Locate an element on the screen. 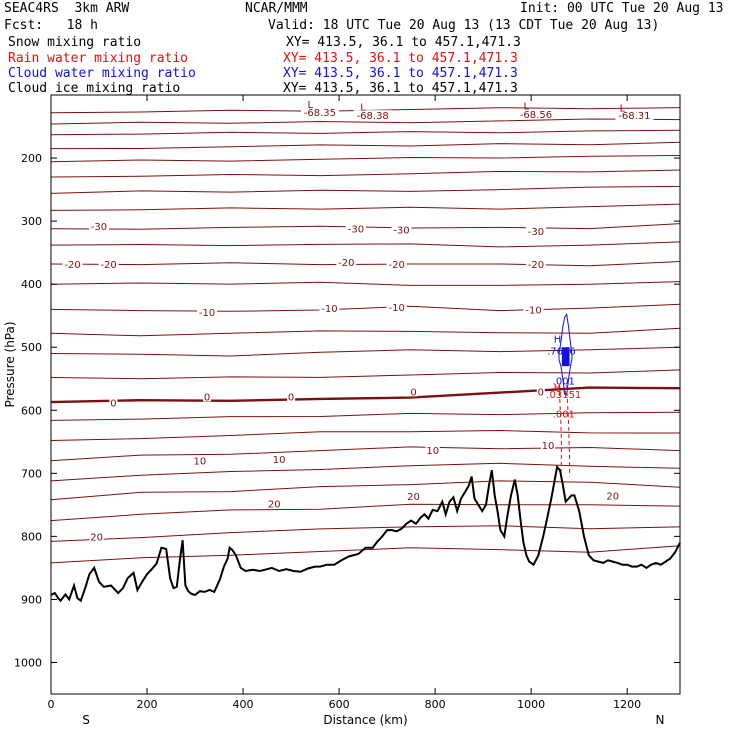  cloud-water-contour is located at coordinates (565, 354).